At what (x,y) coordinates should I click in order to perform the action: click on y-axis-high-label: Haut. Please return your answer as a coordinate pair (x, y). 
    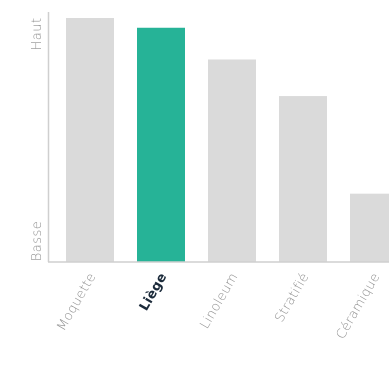
    Looking at the image, I should click on (37, 33).